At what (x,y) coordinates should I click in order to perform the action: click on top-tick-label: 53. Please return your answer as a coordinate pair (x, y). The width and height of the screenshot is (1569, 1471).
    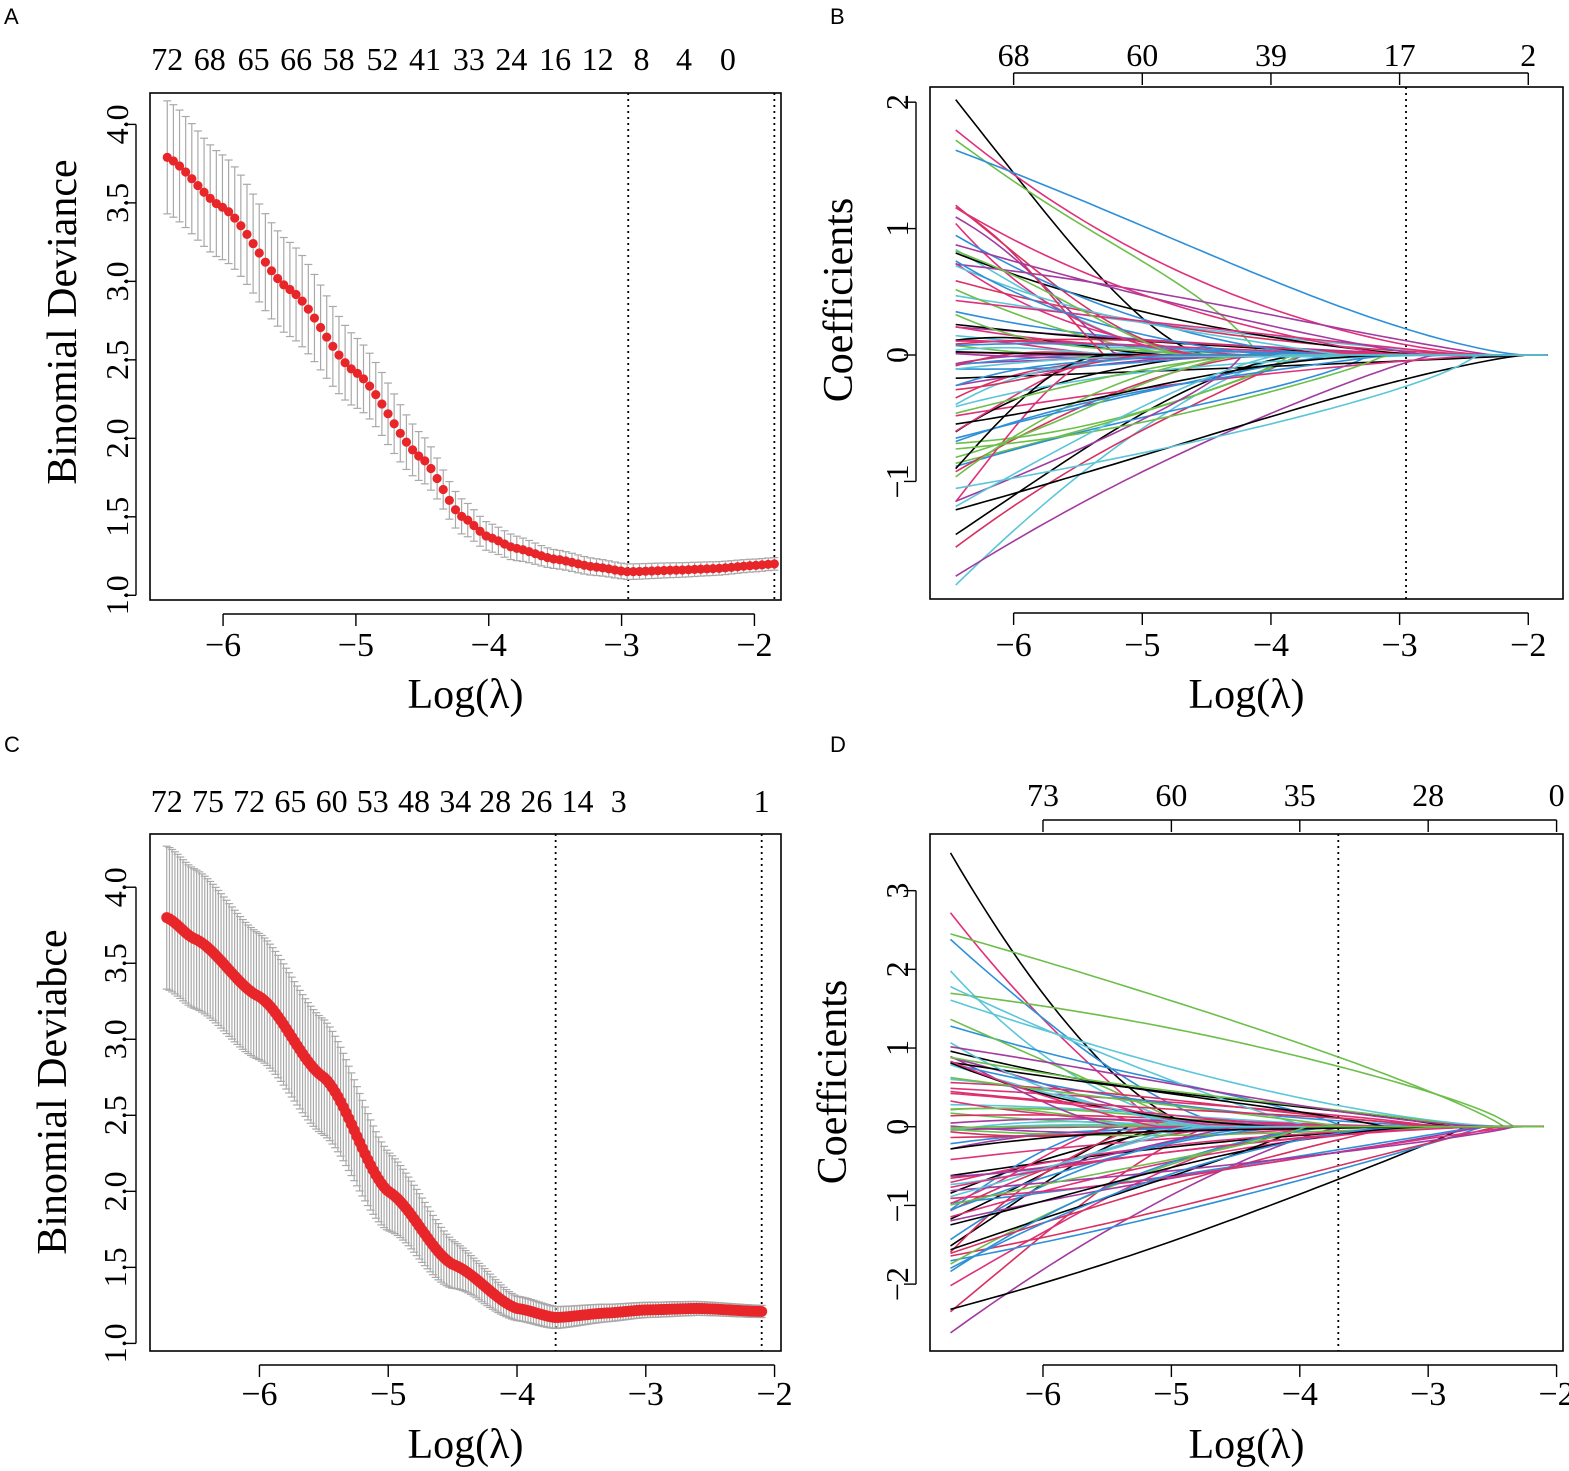
    Looking at the image, I should click on (373, 801).